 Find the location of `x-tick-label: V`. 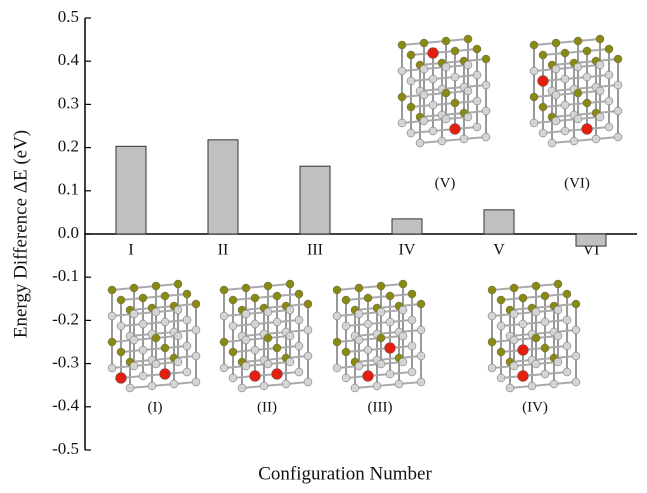

x-tick-label: V is located at coordinates (499, 250).